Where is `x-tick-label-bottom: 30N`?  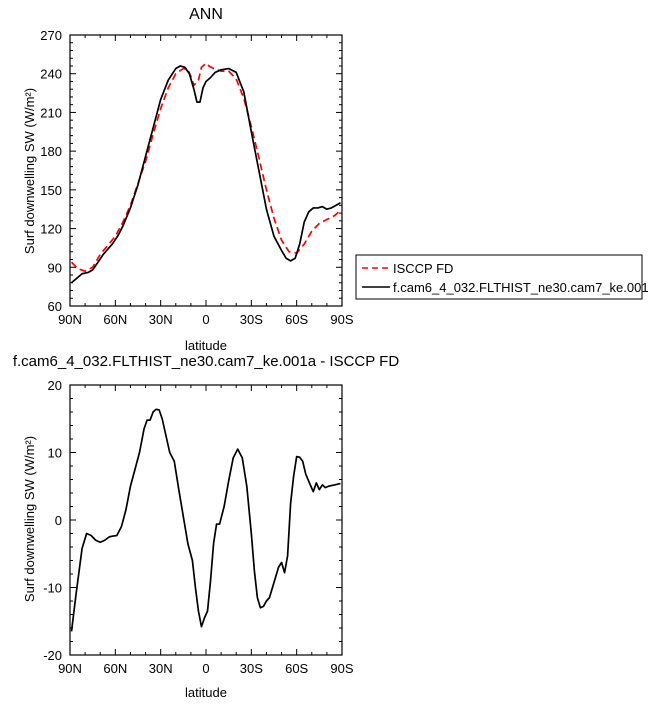
x-tick-label-bottom: 30N is located at coordinates (161, 668).